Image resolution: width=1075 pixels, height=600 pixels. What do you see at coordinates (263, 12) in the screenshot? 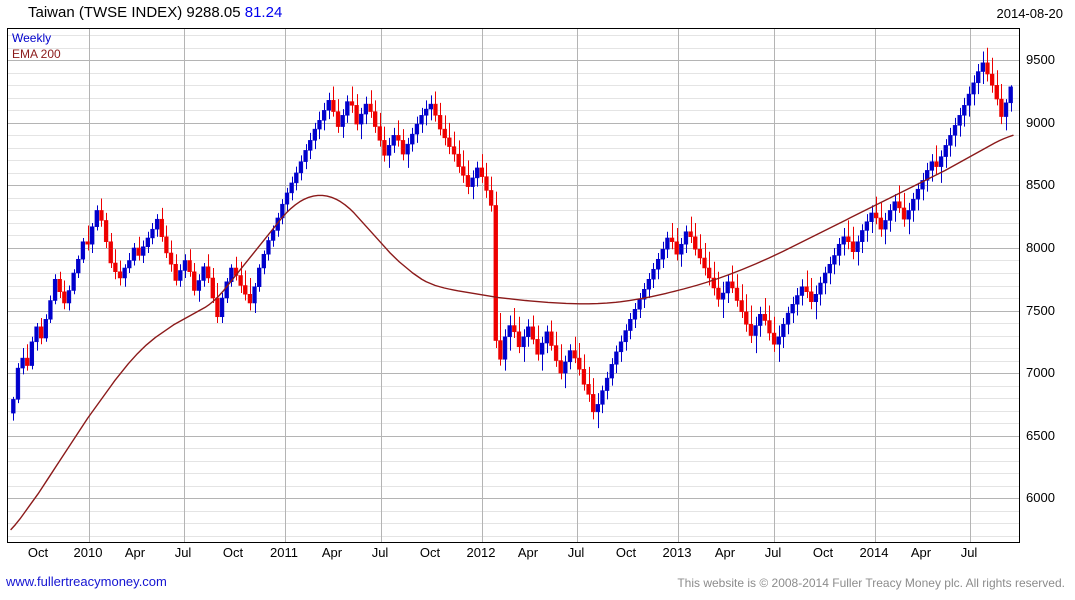
I see `price-change: 81.24` at bounding box center [263, 12].